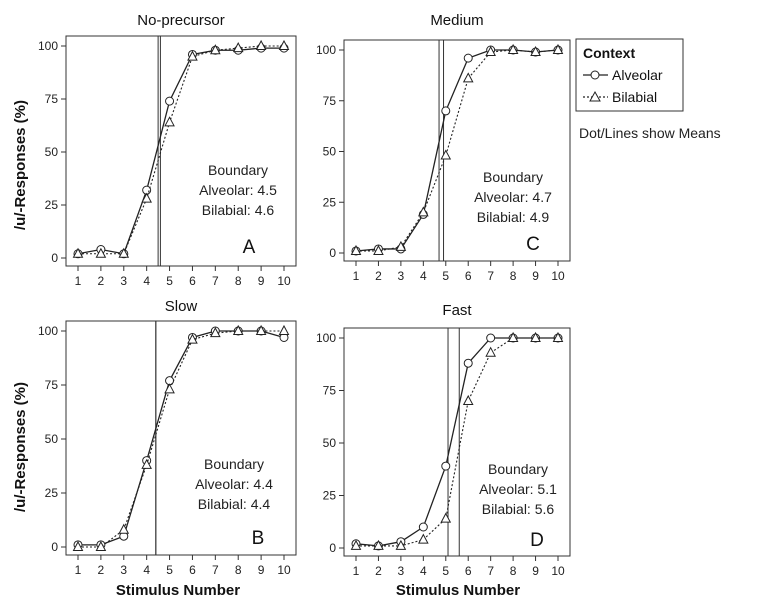  Describe the element at coordinates (513, 197) in the screenshot. I see `boundary-value: Alveolar: 4.7` at that location.